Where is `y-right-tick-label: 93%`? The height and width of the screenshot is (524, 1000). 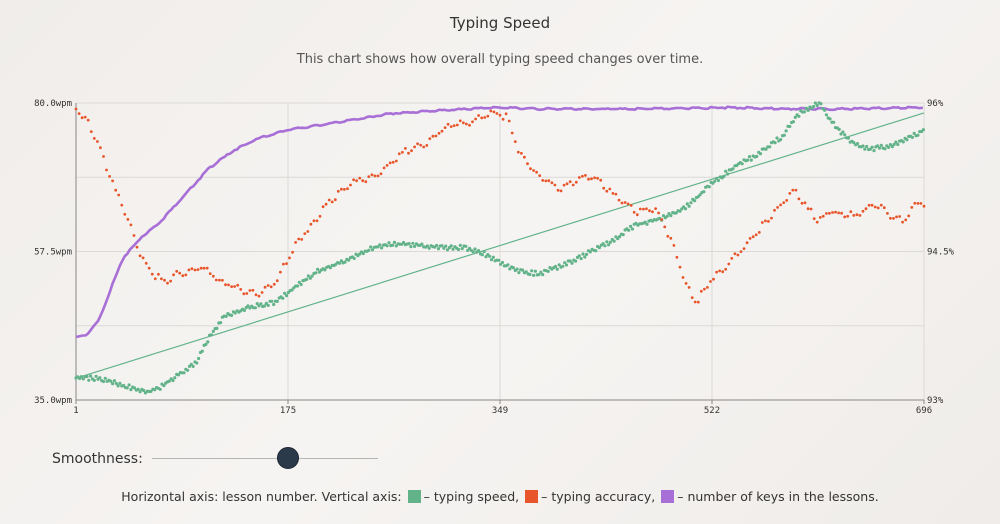
y-right-tick-label: 93% is located at coordinates (935, 401).